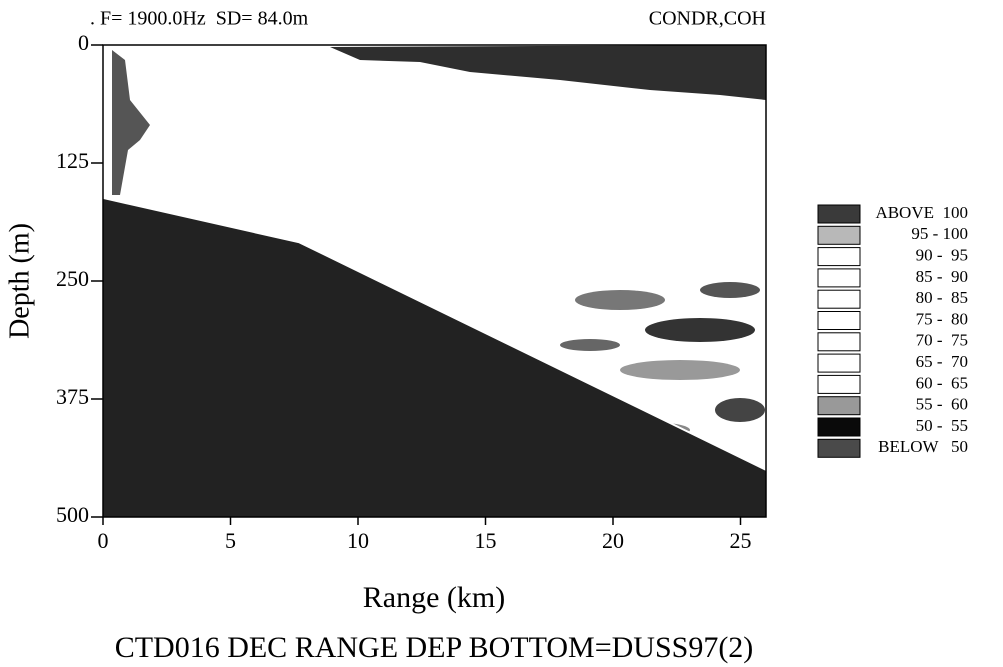 This screenshot has height=667, width=1003. I want to click on legend-label: 65 - 70, so click(942, 361).